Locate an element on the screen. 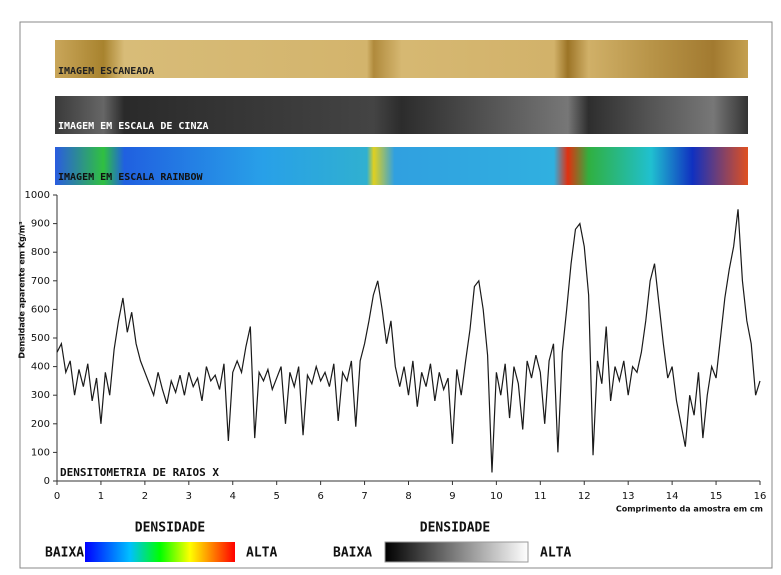 This screenshot has width=781, height=575. x-tick-label: 8 is located at coordinates (408, 496).